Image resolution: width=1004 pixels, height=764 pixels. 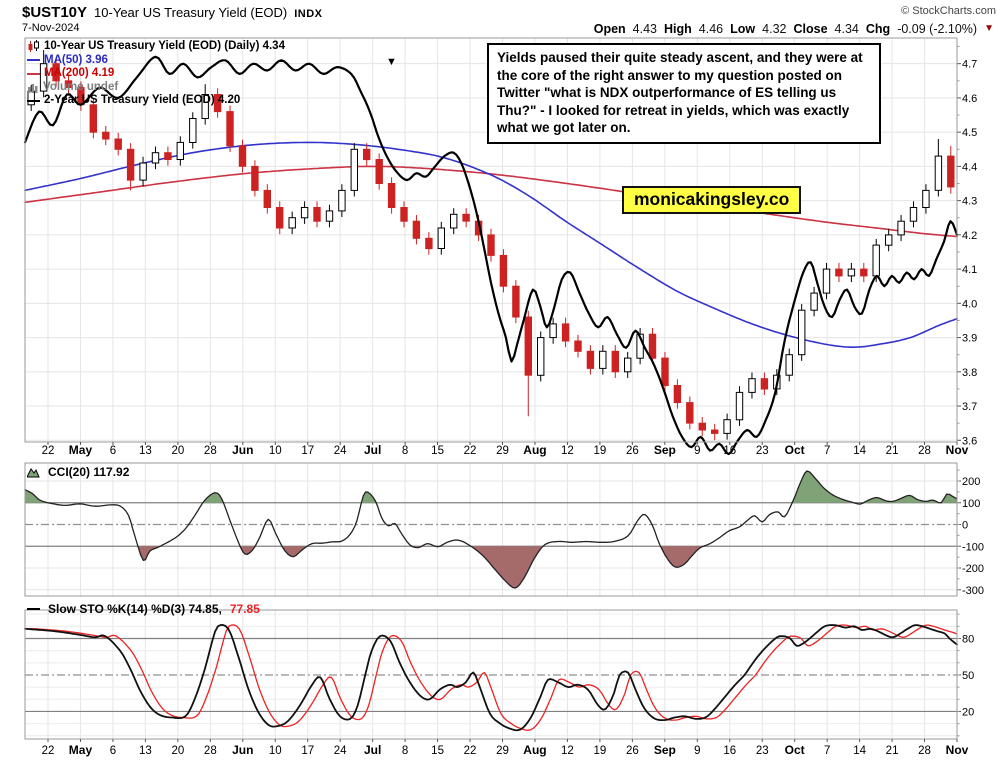 What do you see at coordinates (142, 100) in the screenshot?
I see `legend-2y-label: 2-Year US Treasury Yield (EOD) 4.20` at bounding box center [142, 100].